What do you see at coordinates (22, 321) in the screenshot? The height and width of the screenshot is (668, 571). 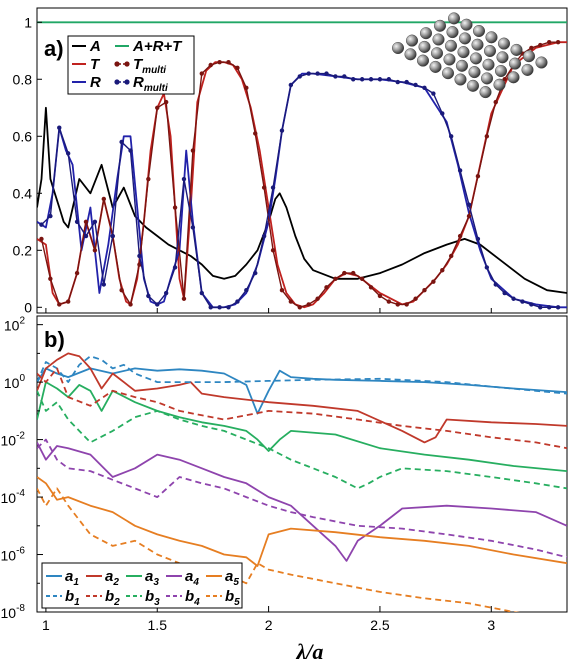 I see `y-tick-exponent-b-0: 2` at bounding box center [22, 321].